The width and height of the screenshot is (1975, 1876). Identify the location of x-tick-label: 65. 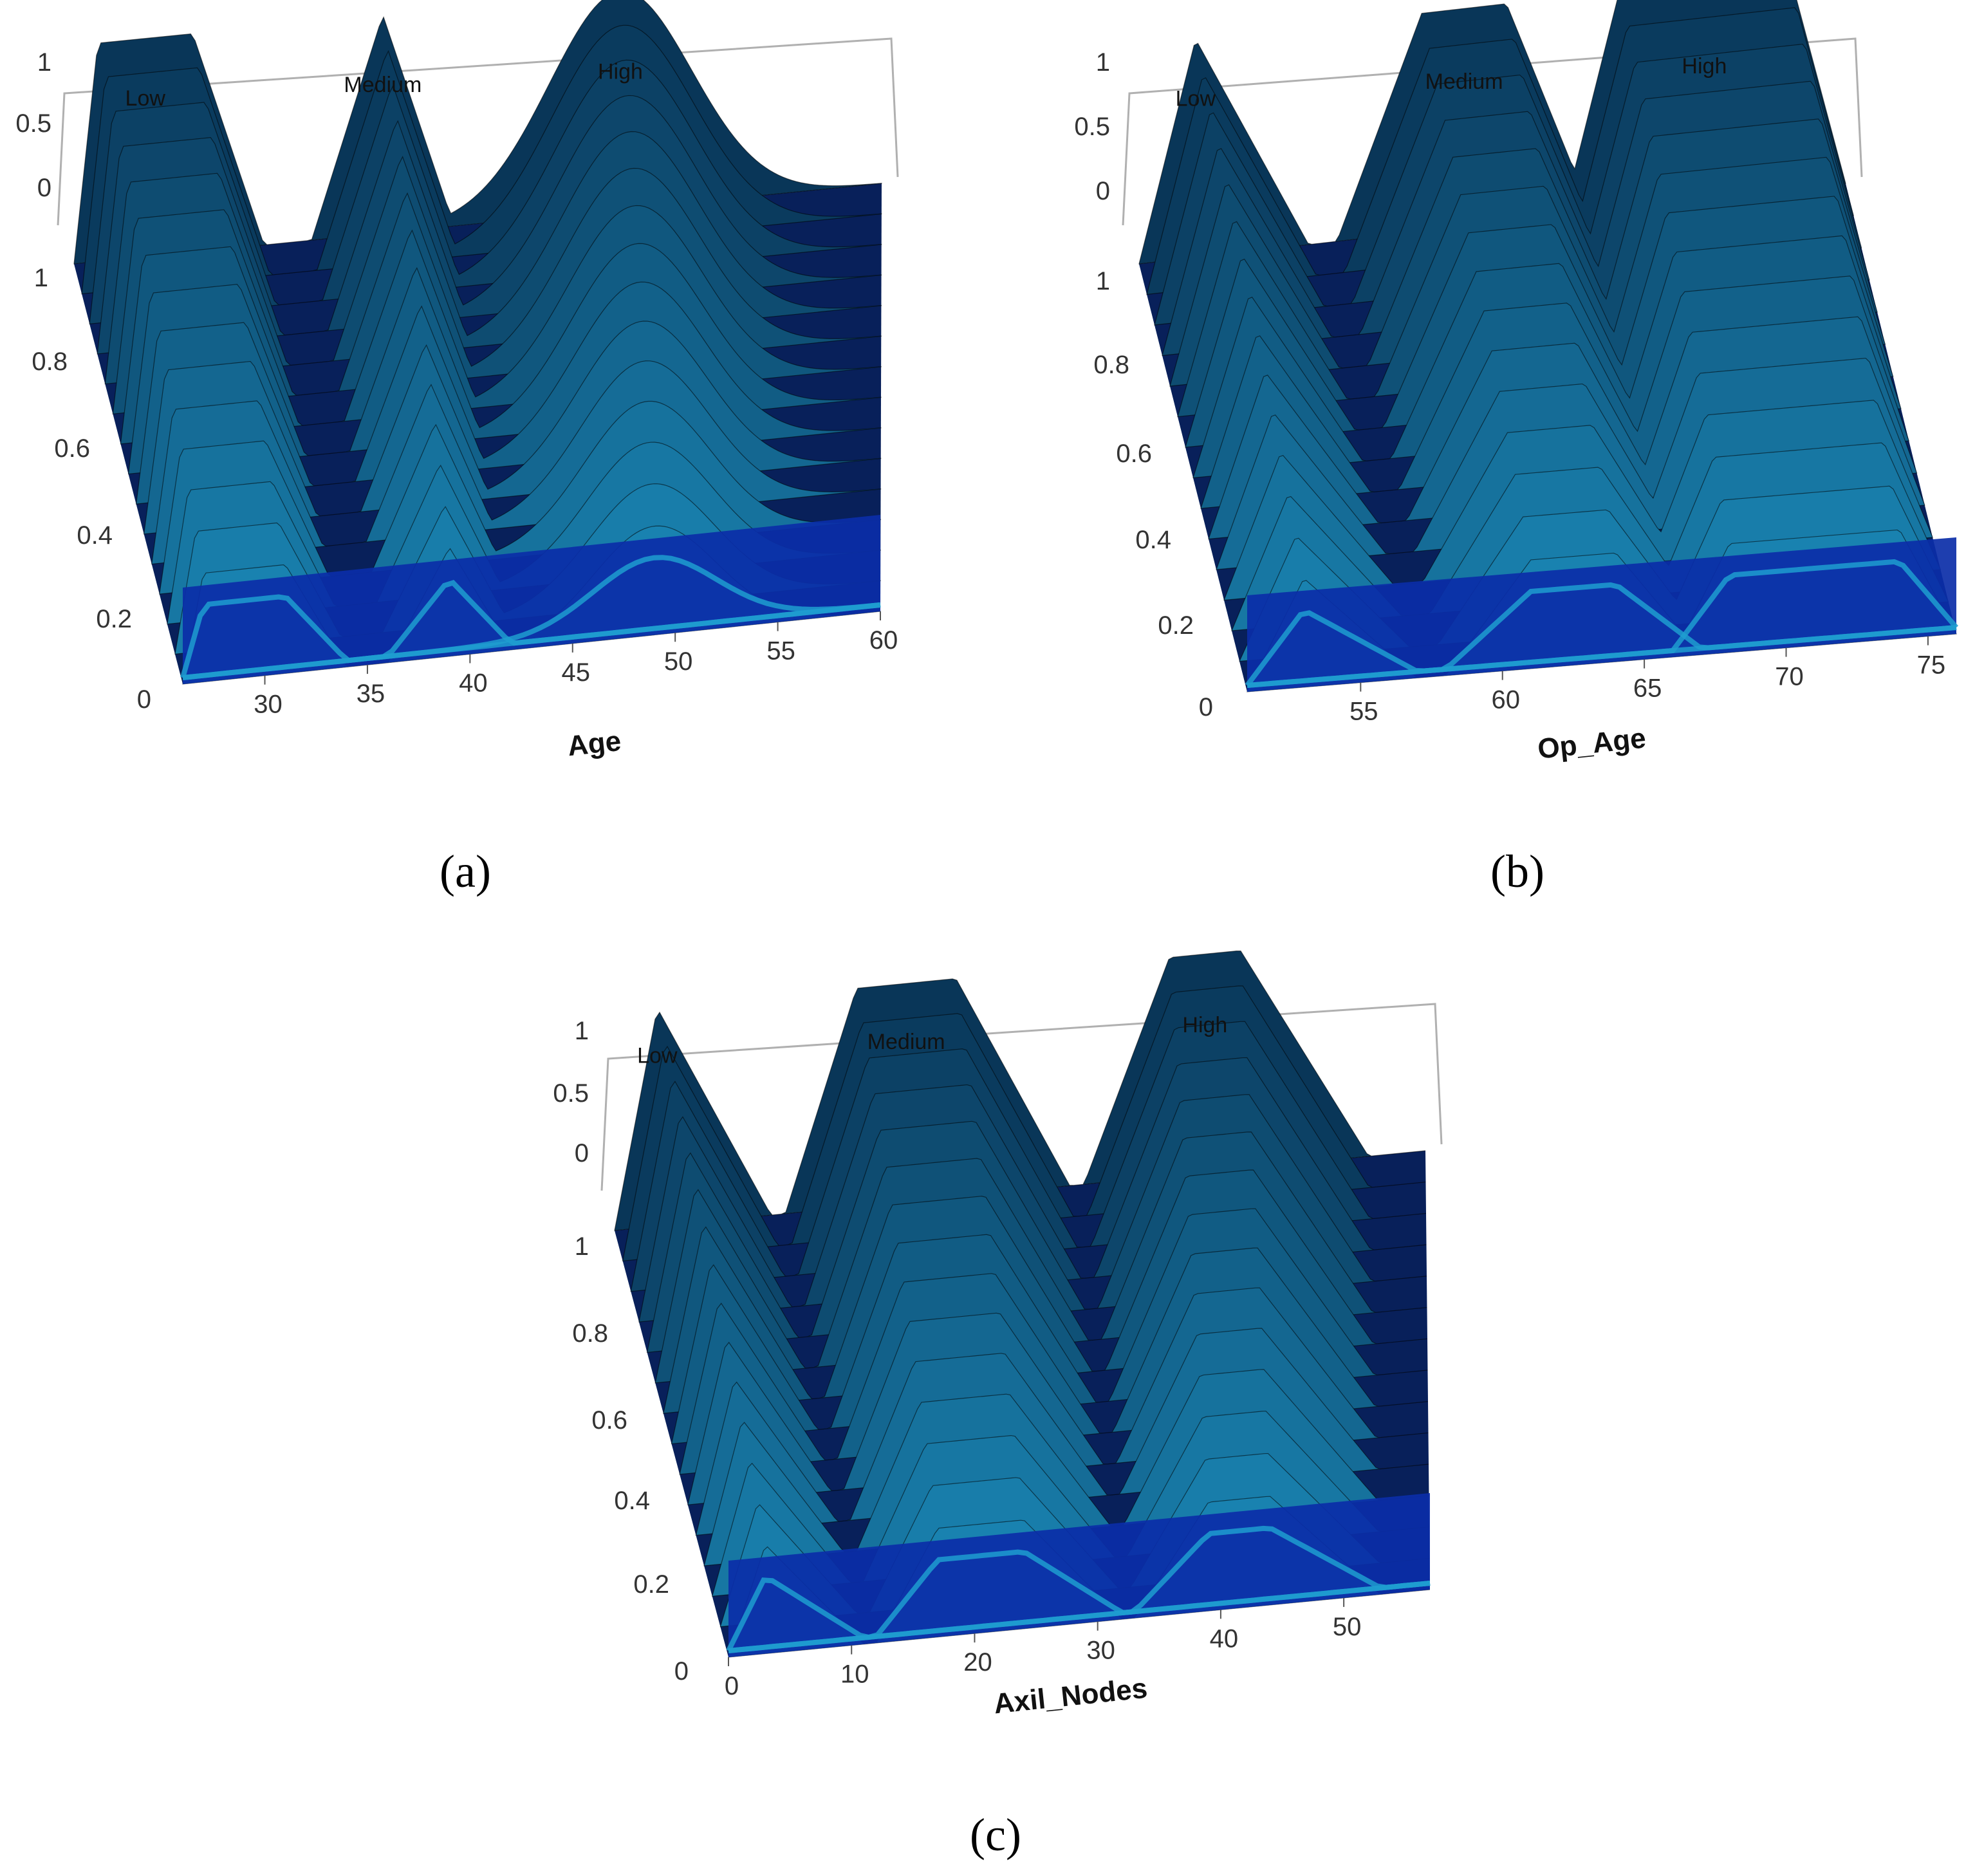
(1647, 688).